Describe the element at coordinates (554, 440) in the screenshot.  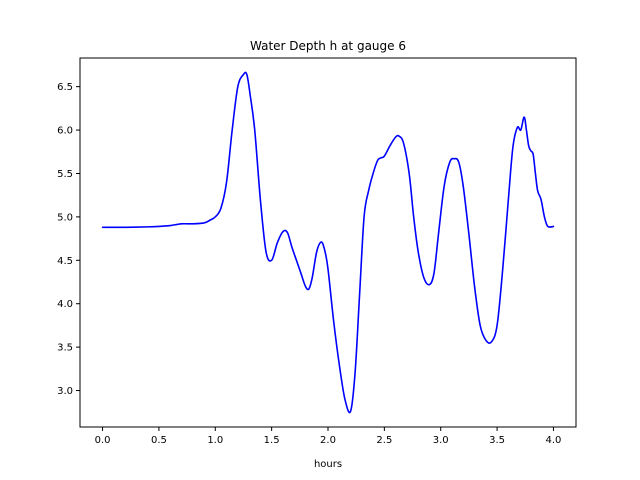
I see `x-tick-label: 4.0` at that location.